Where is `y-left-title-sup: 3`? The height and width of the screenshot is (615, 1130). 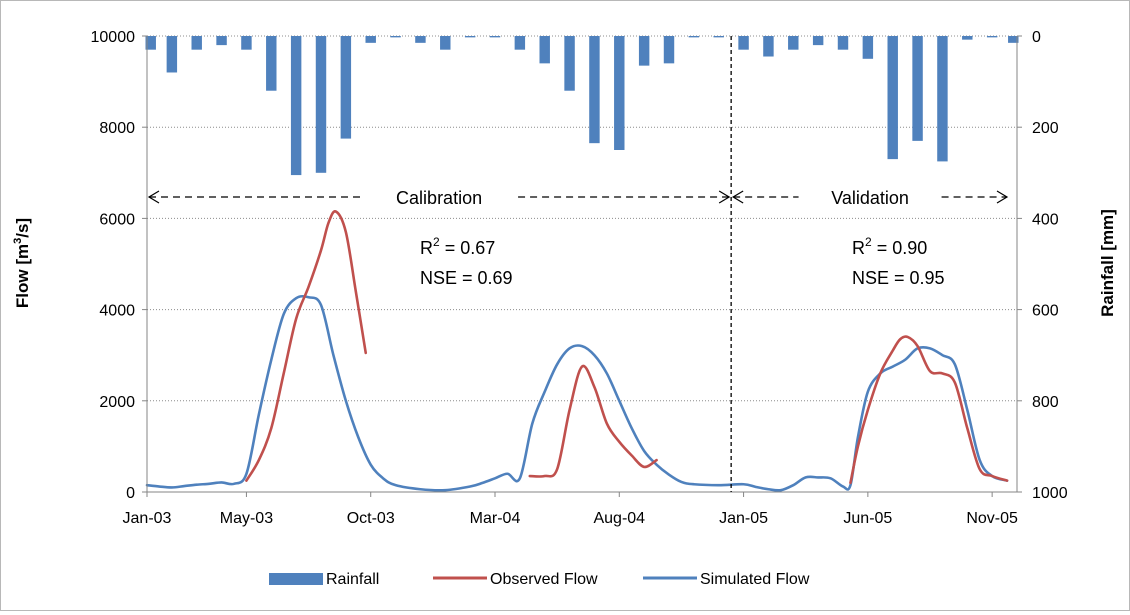
y-left-title-sup: 3 is located at coordinates (18, 241).